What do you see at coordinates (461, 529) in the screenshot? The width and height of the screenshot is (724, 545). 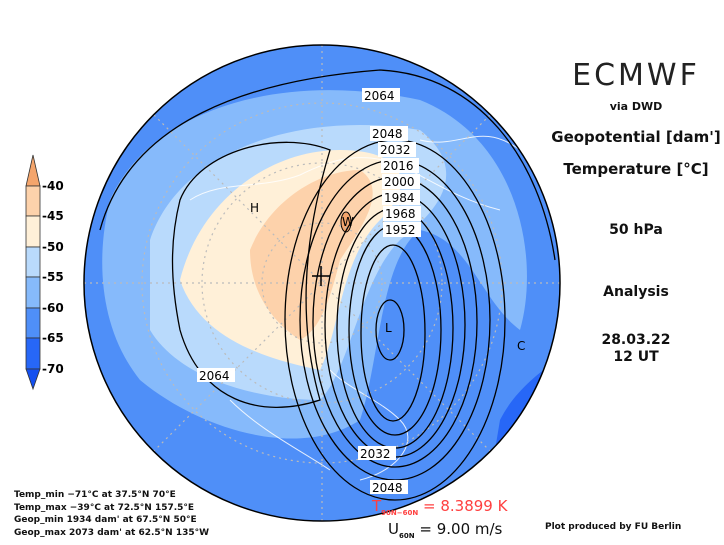 I see `u-value: = 9.00 m/s` at bounding box center [461, 529].